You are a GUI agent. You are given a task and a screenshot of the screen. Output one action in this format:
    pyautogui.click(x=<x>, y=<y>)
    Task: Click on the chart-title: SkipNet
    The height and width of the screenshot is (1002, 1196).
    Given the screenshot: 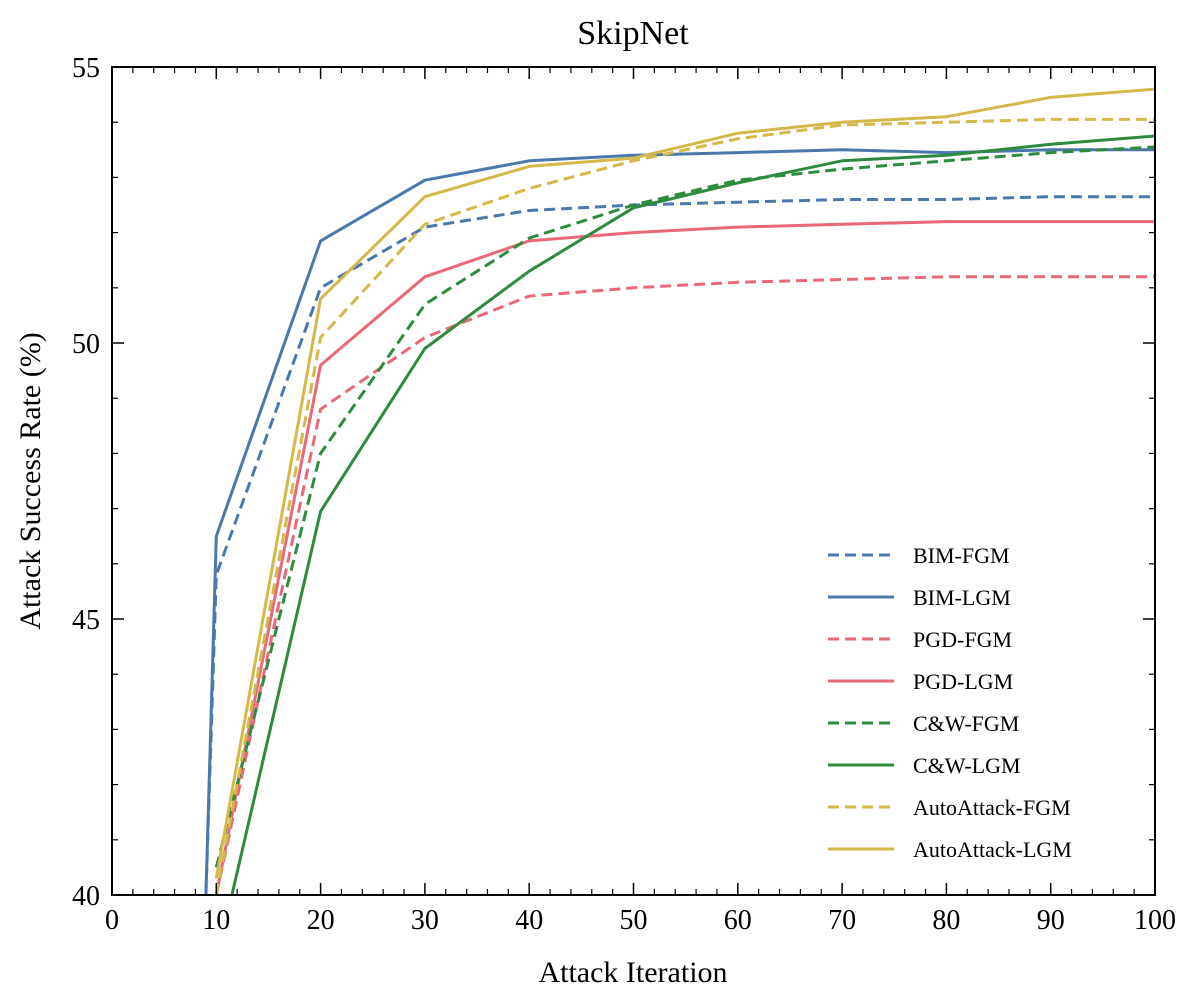 What is the action you would take?
    pyautogui.click(x=633, y=33)
    